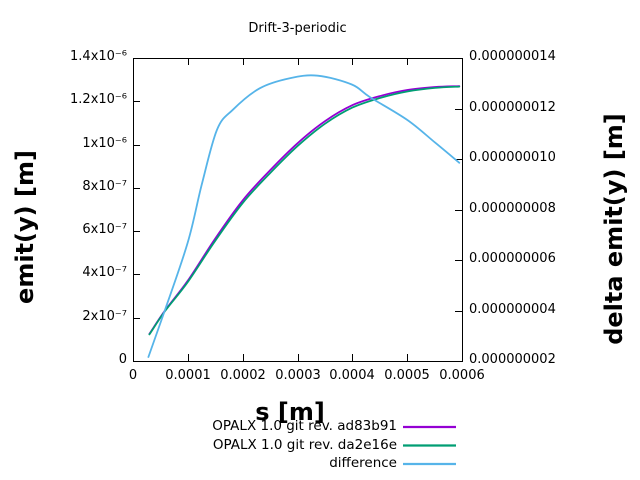 The width and height of the screenshot is (640, 480). I want to click on y2-tick-label: 0.000000008, so click(512, 208).